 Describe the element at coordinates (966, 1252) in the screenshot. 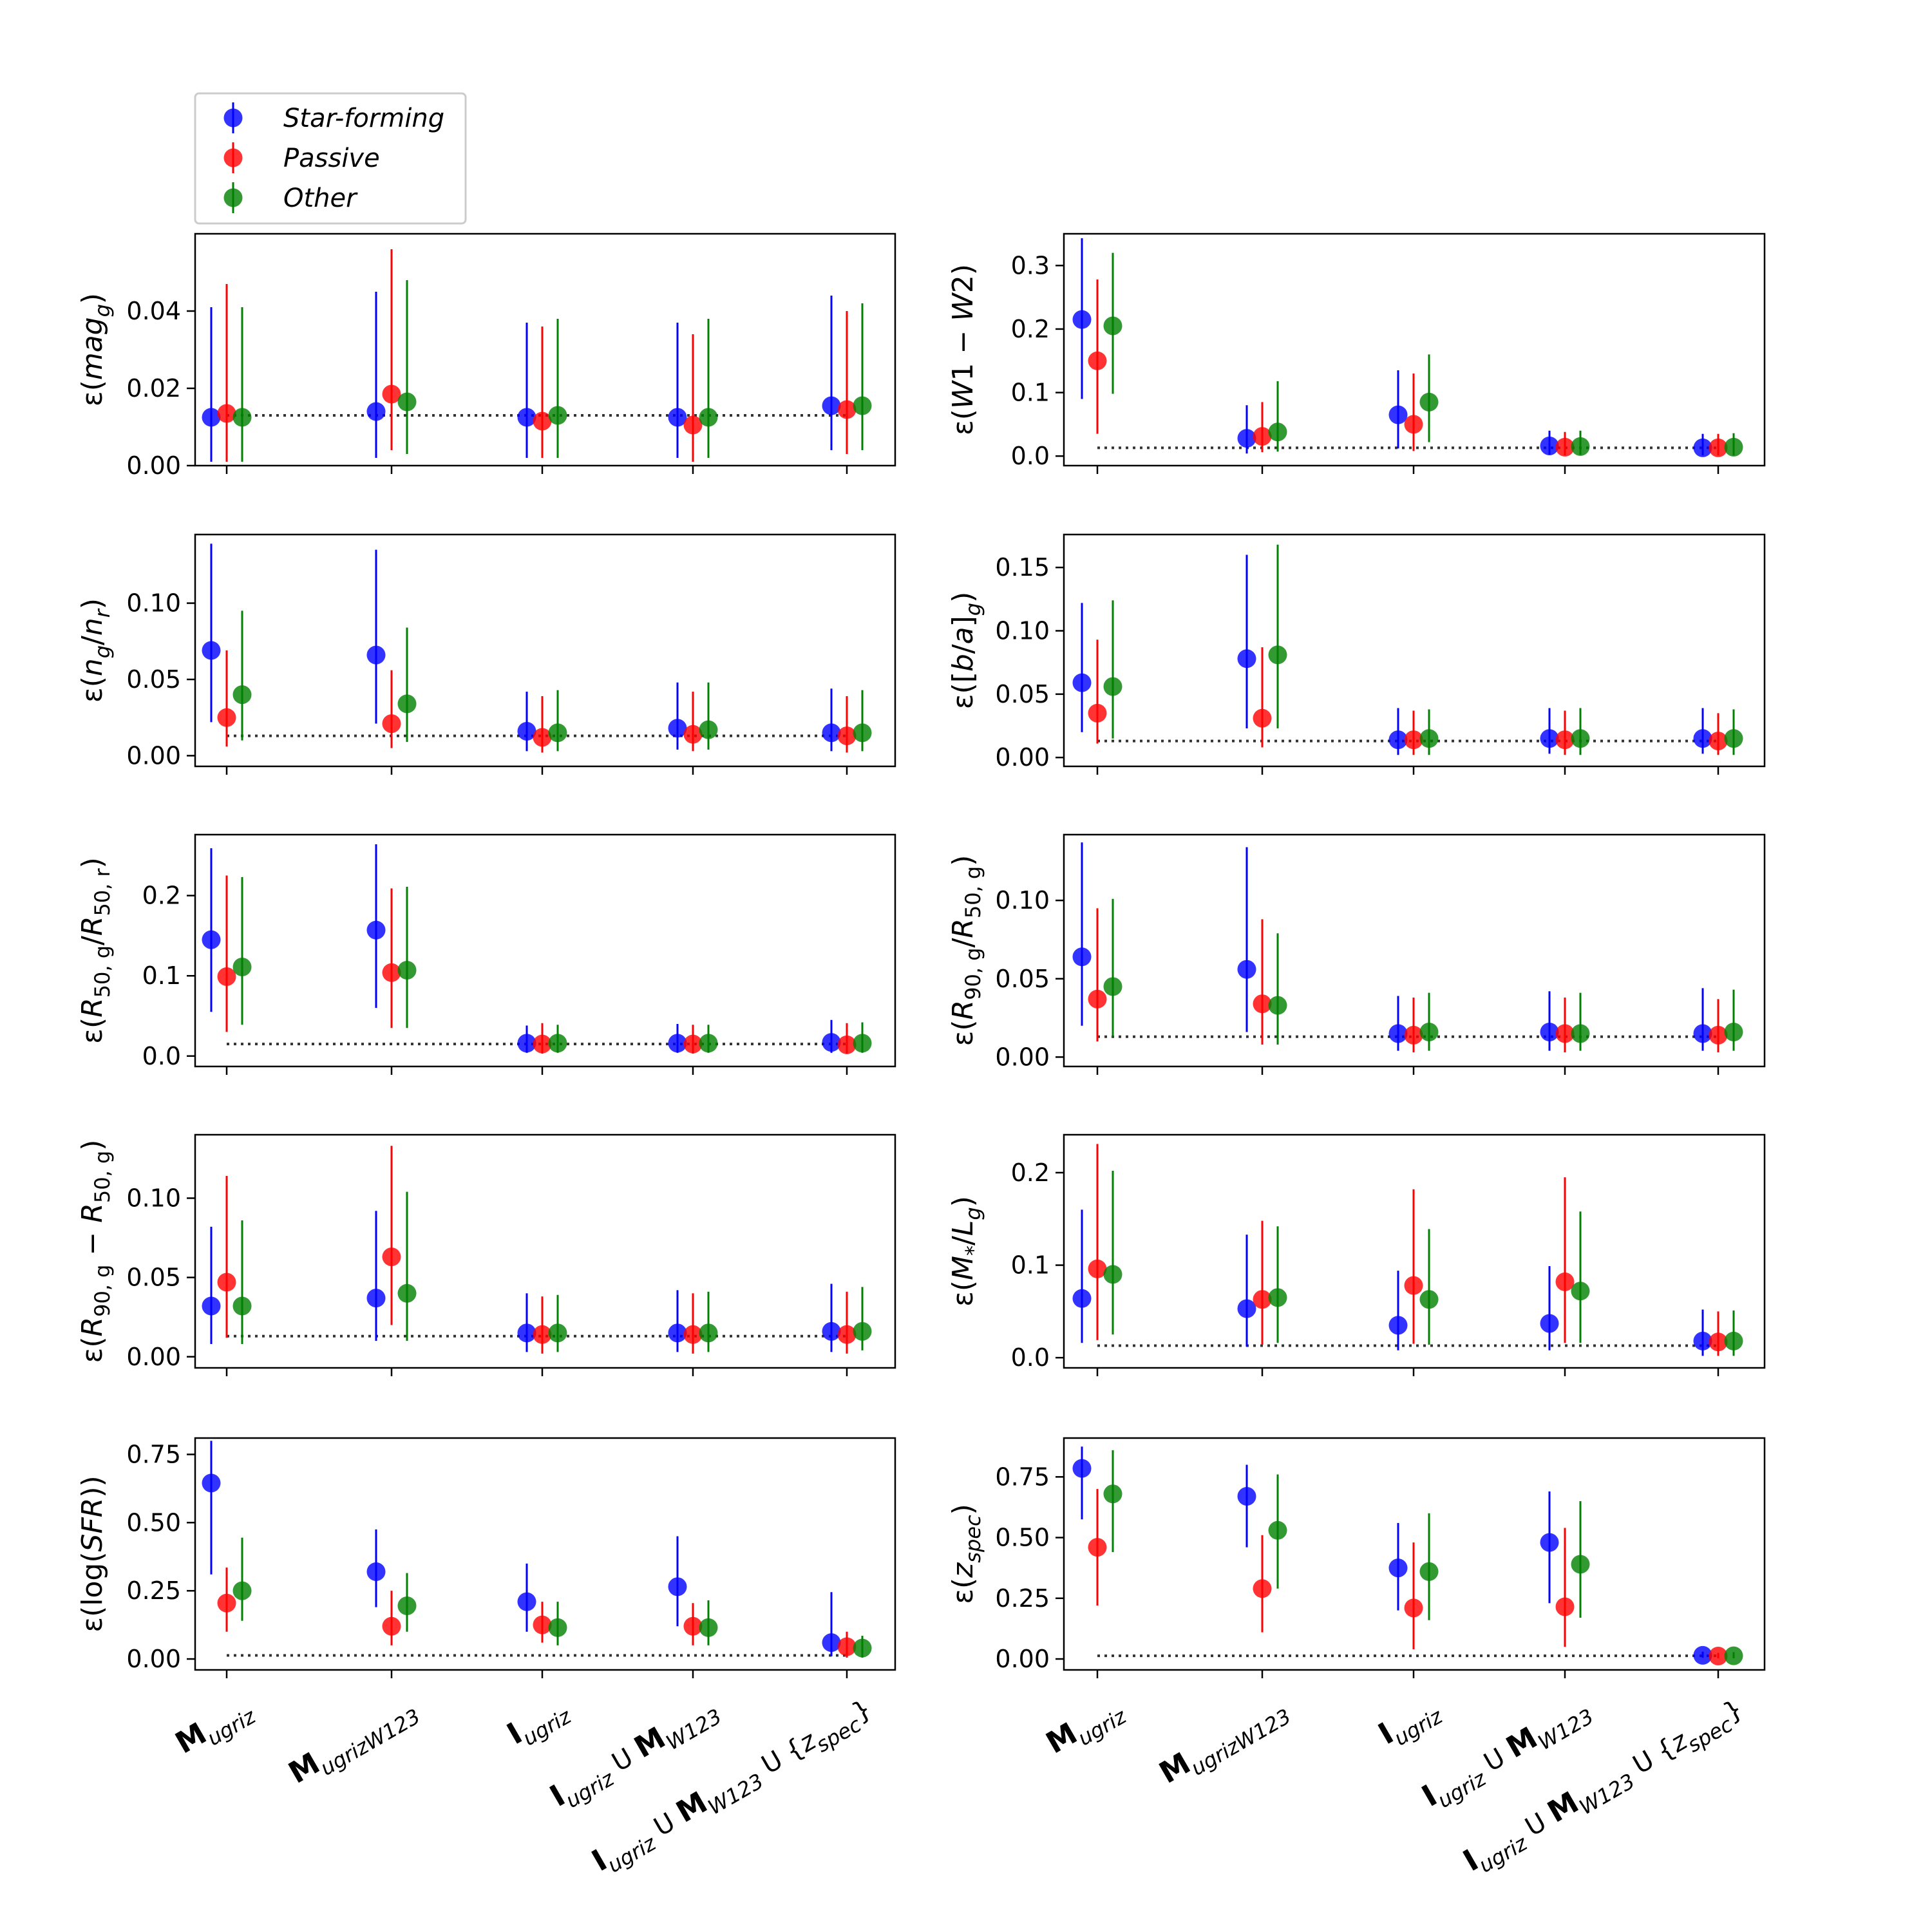

I see `y-axis-label: ε(M*/Lg)` at that location.